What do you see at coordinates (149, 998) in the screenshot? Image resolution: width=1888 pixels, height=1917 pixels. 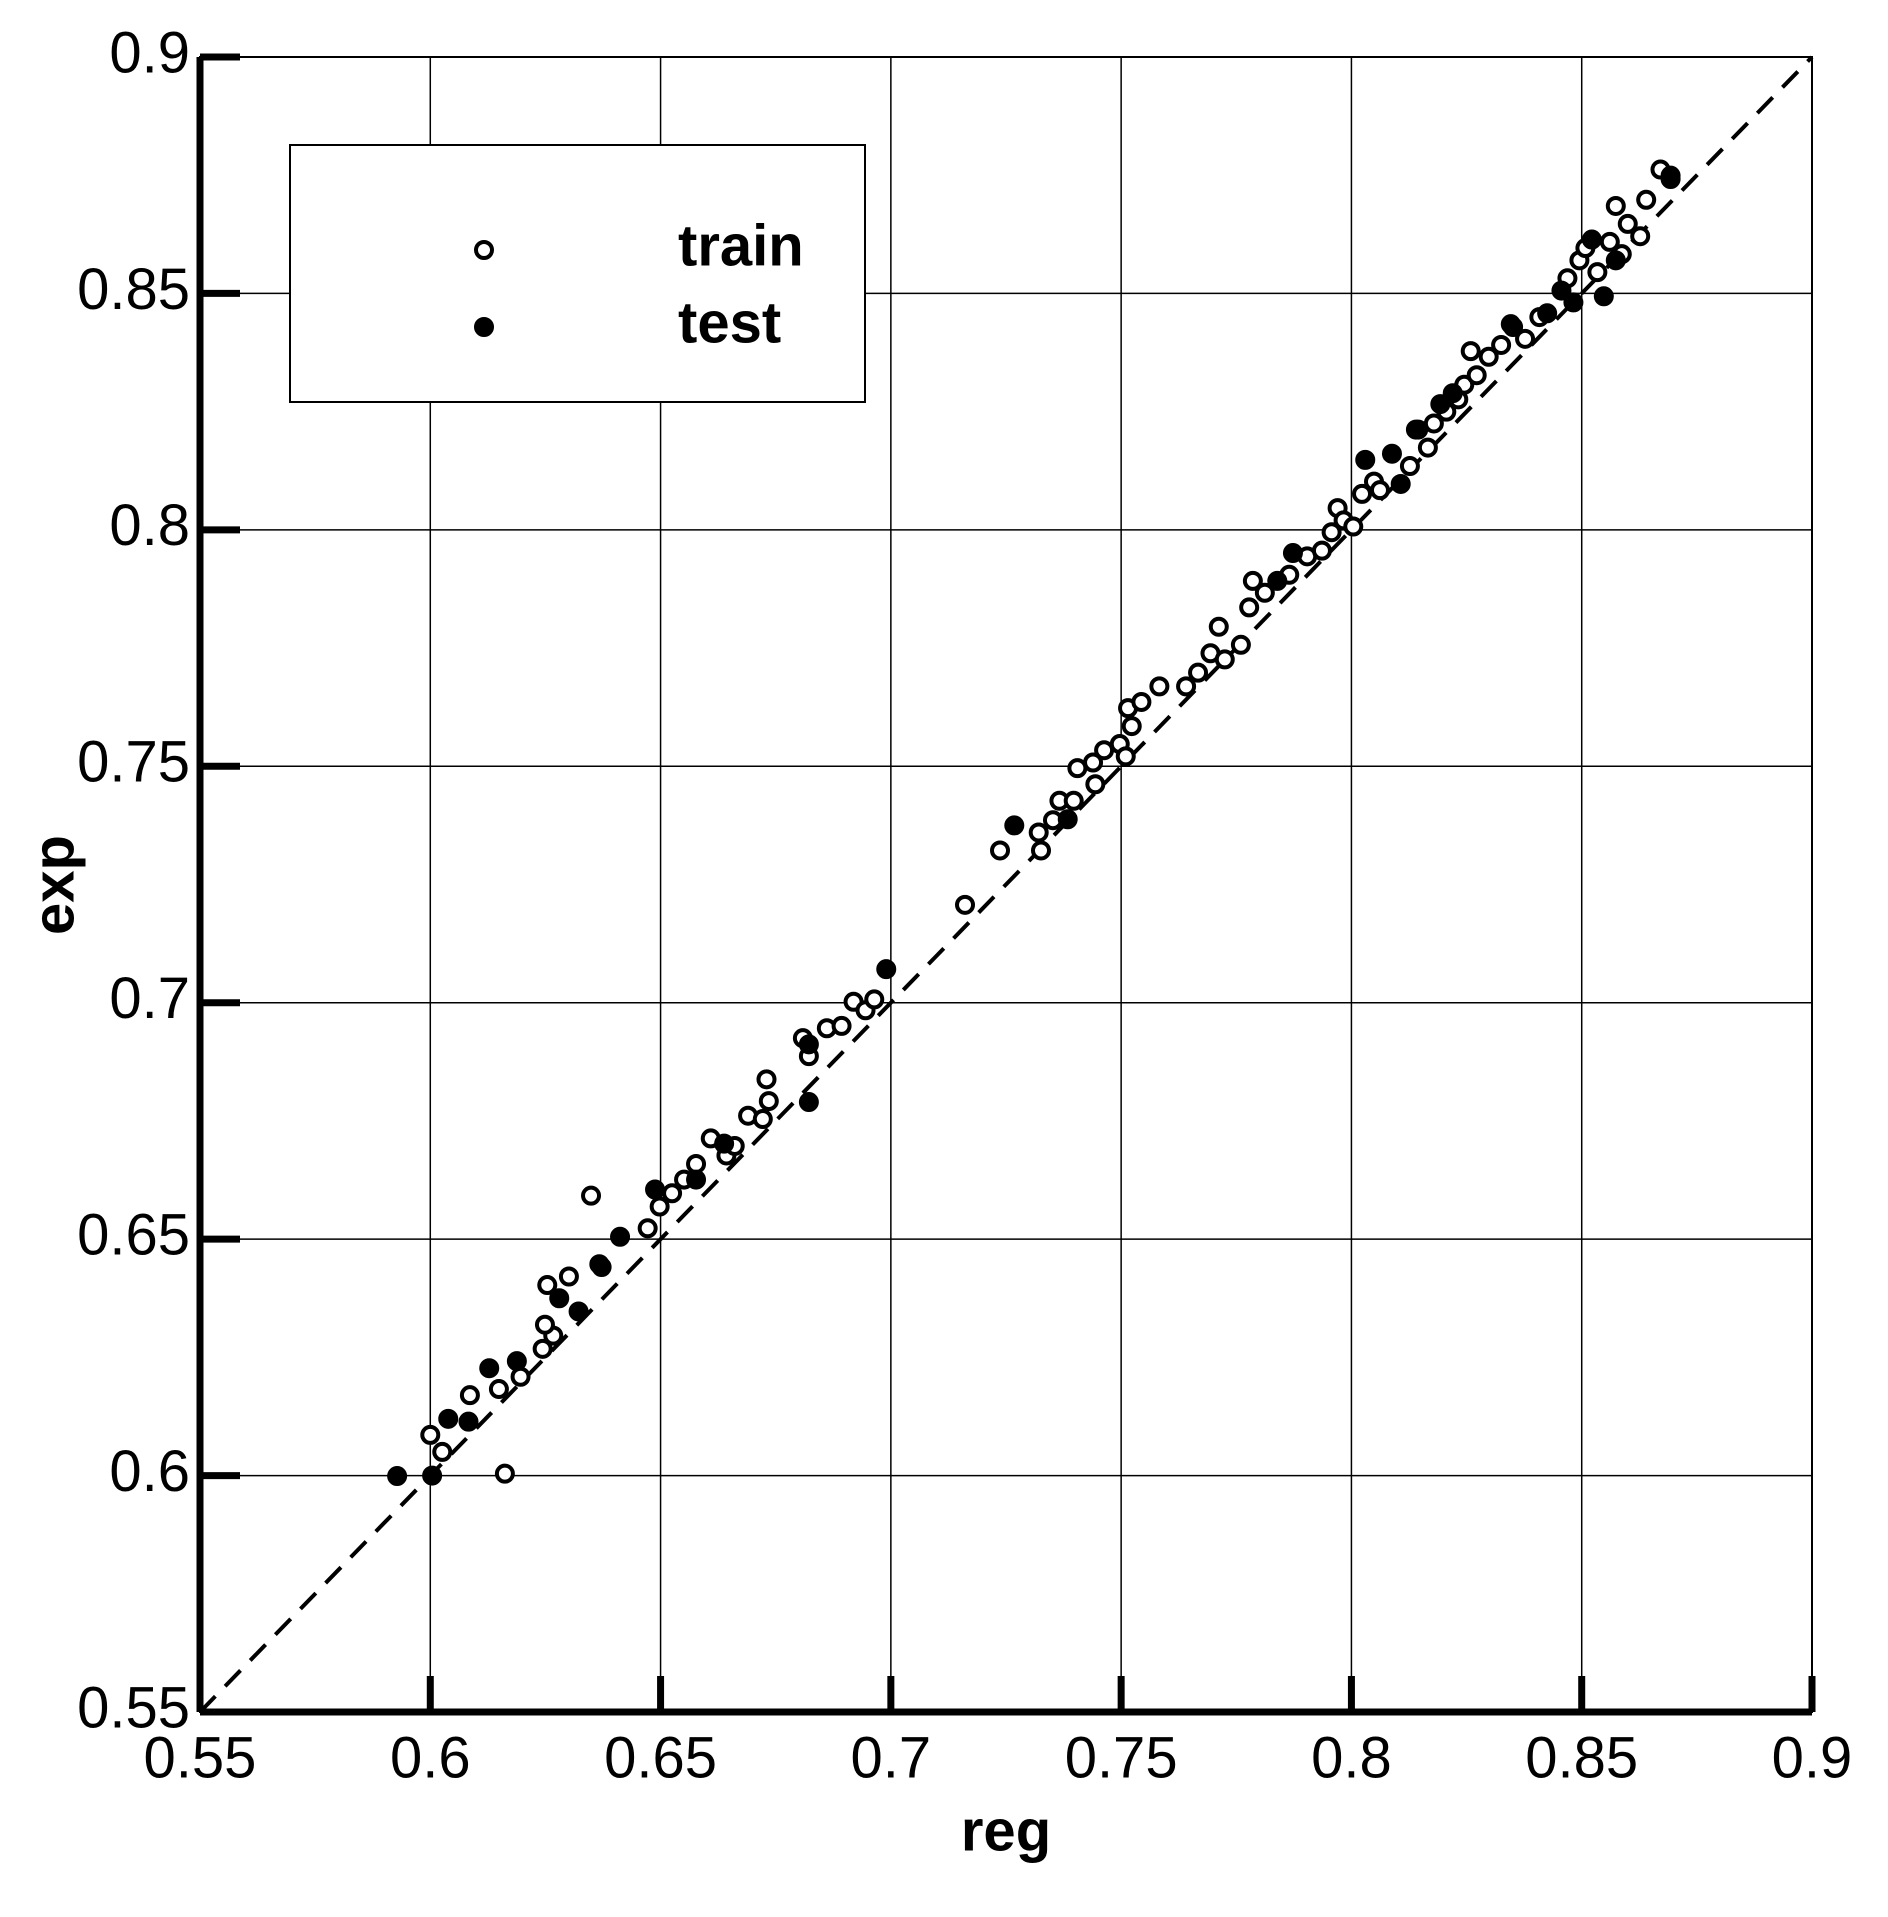 I see `y-tick-label: 0.7` at bounding box center [149, 998].